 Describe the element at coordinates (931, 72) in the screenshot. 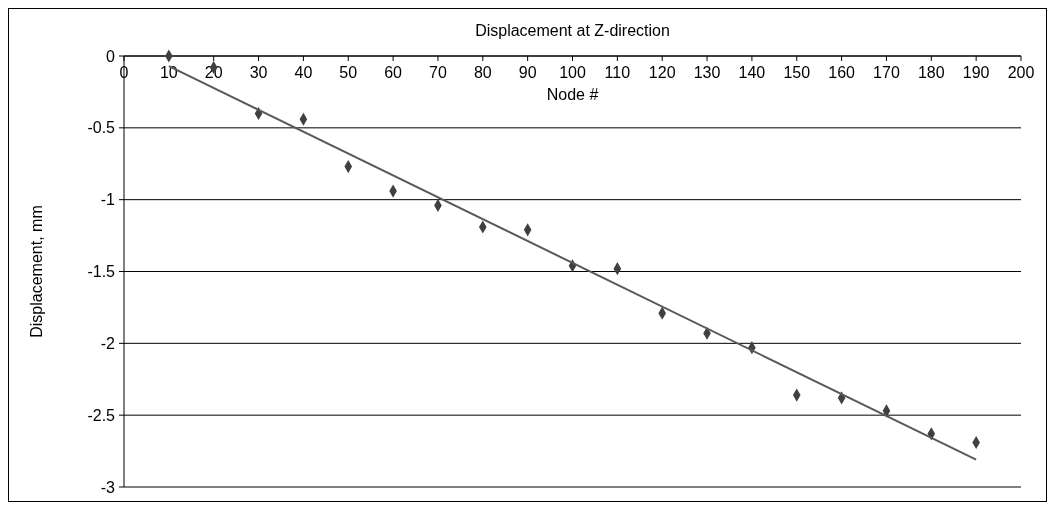

I see `x-tick-label: 180` at that location.